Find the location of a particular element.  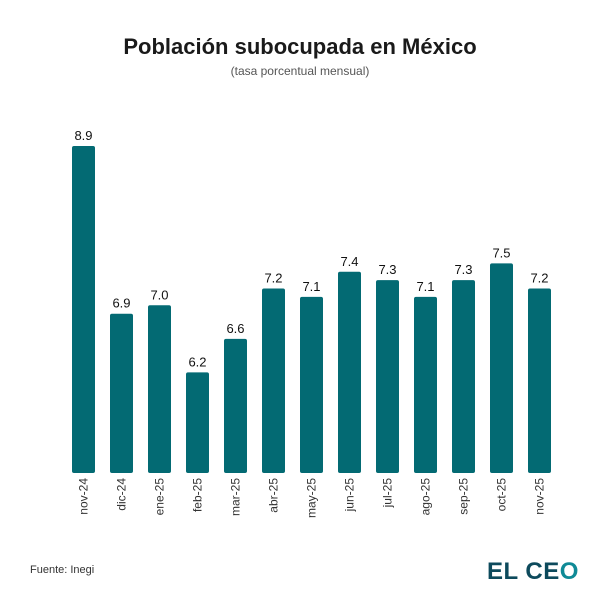

x-tick-label: abr-25 is located at coordinates (274, 495).